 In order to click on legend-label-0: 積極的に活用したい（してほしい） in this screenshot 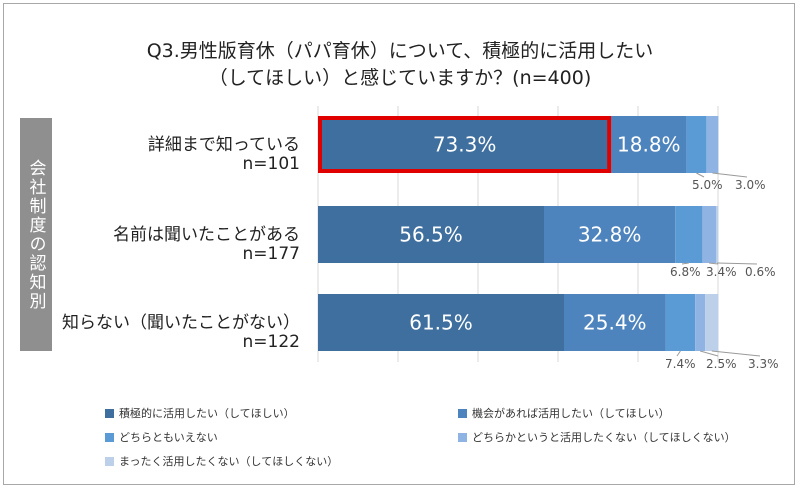, I will do `click(207, 413)`.